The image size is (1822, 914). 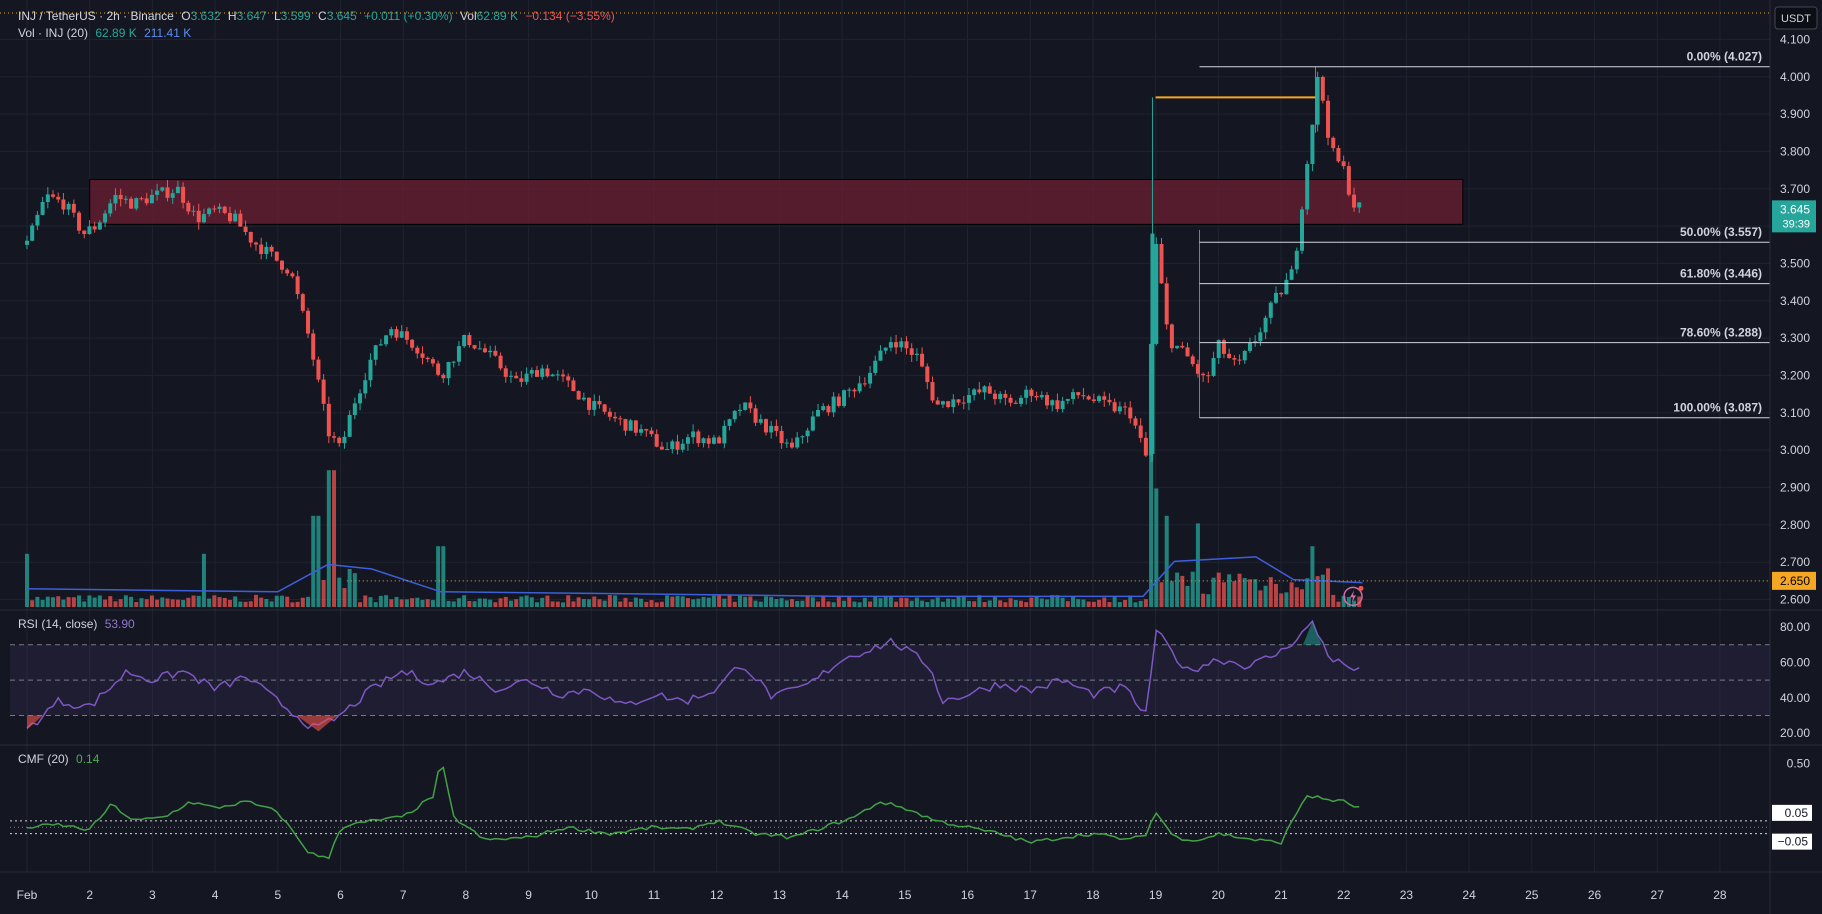 What do you see at coordinates (890, 813) in the screenshot?
I see `cmf-pane` at bounding box center [890, 813].